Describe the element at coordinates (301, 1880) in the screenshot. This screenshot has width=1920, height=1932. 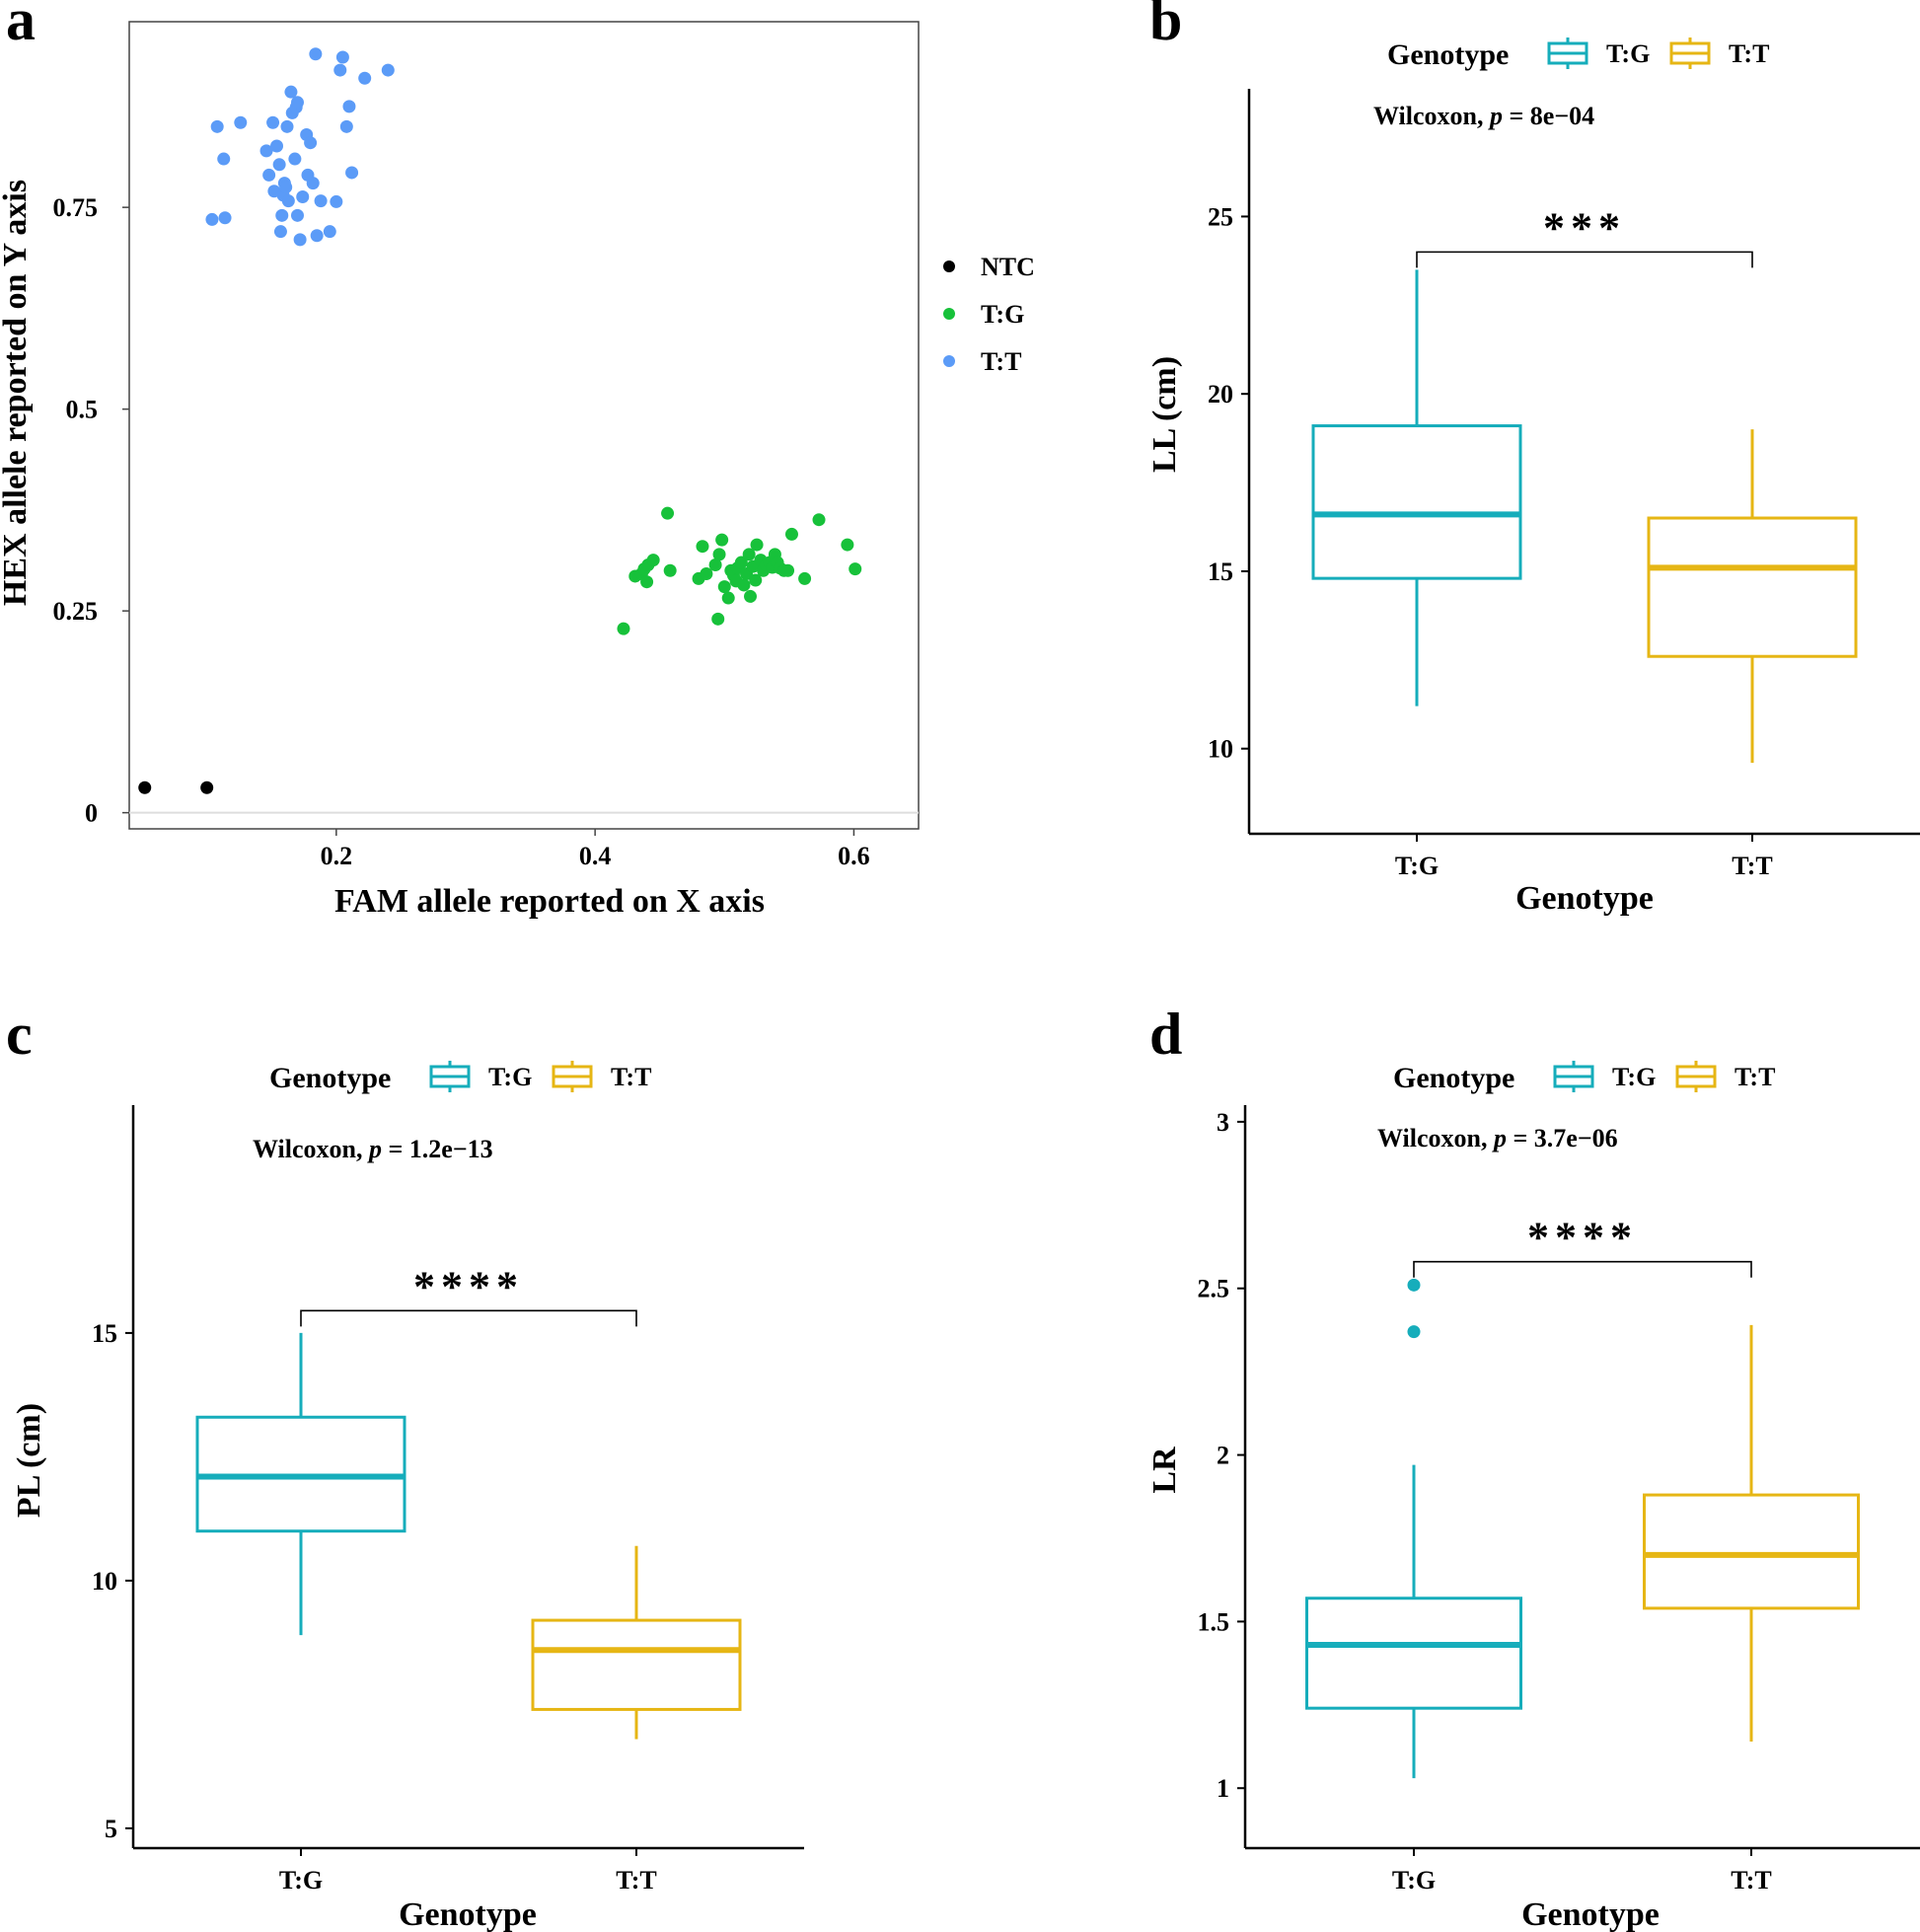
I see `panel-c-x-tick-label: T:G` at that location.